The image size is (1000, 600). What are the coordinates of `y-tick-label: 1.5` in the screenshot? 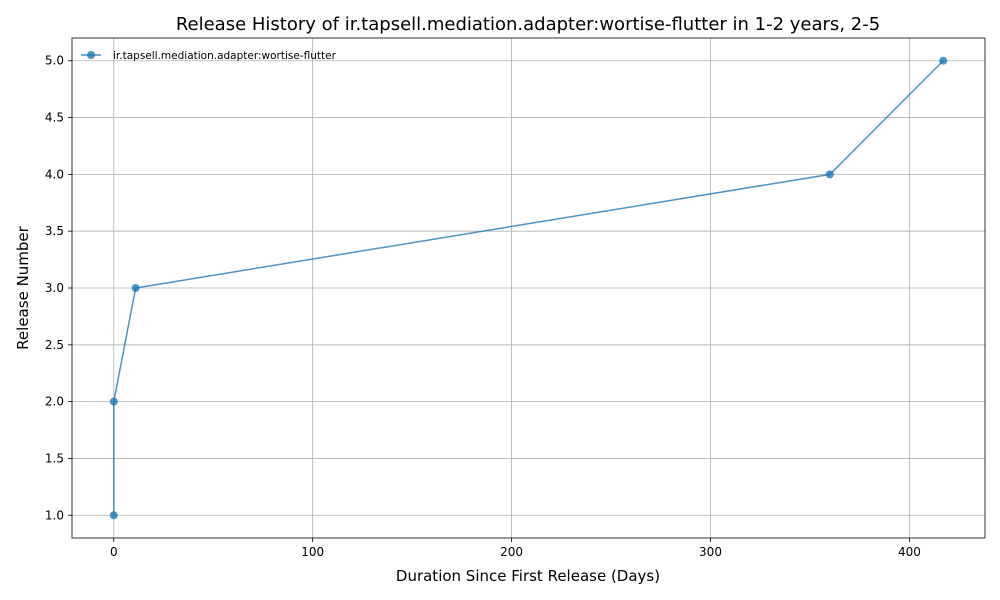 It's located at (54, 458).